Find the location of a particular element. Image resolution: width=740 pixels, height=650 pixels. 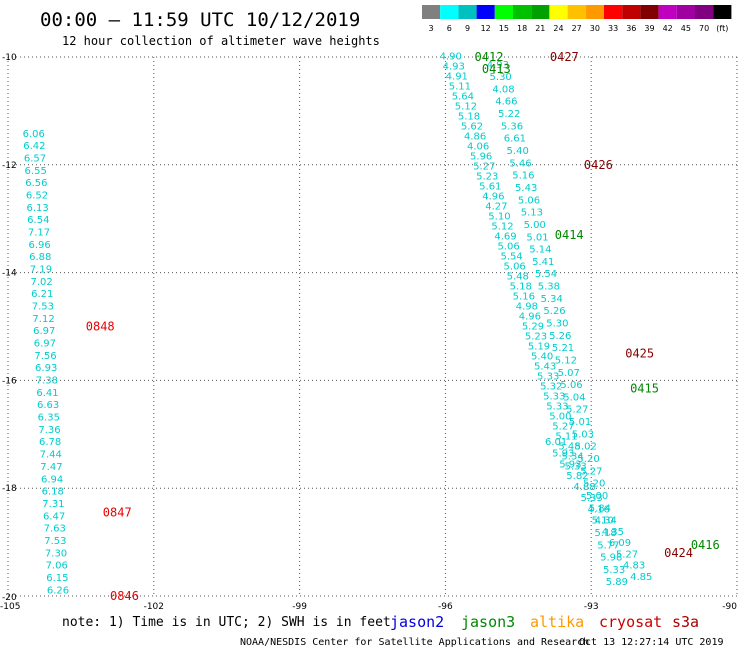

wave-height-value: 4.93 is located at coordinates (454, 67).